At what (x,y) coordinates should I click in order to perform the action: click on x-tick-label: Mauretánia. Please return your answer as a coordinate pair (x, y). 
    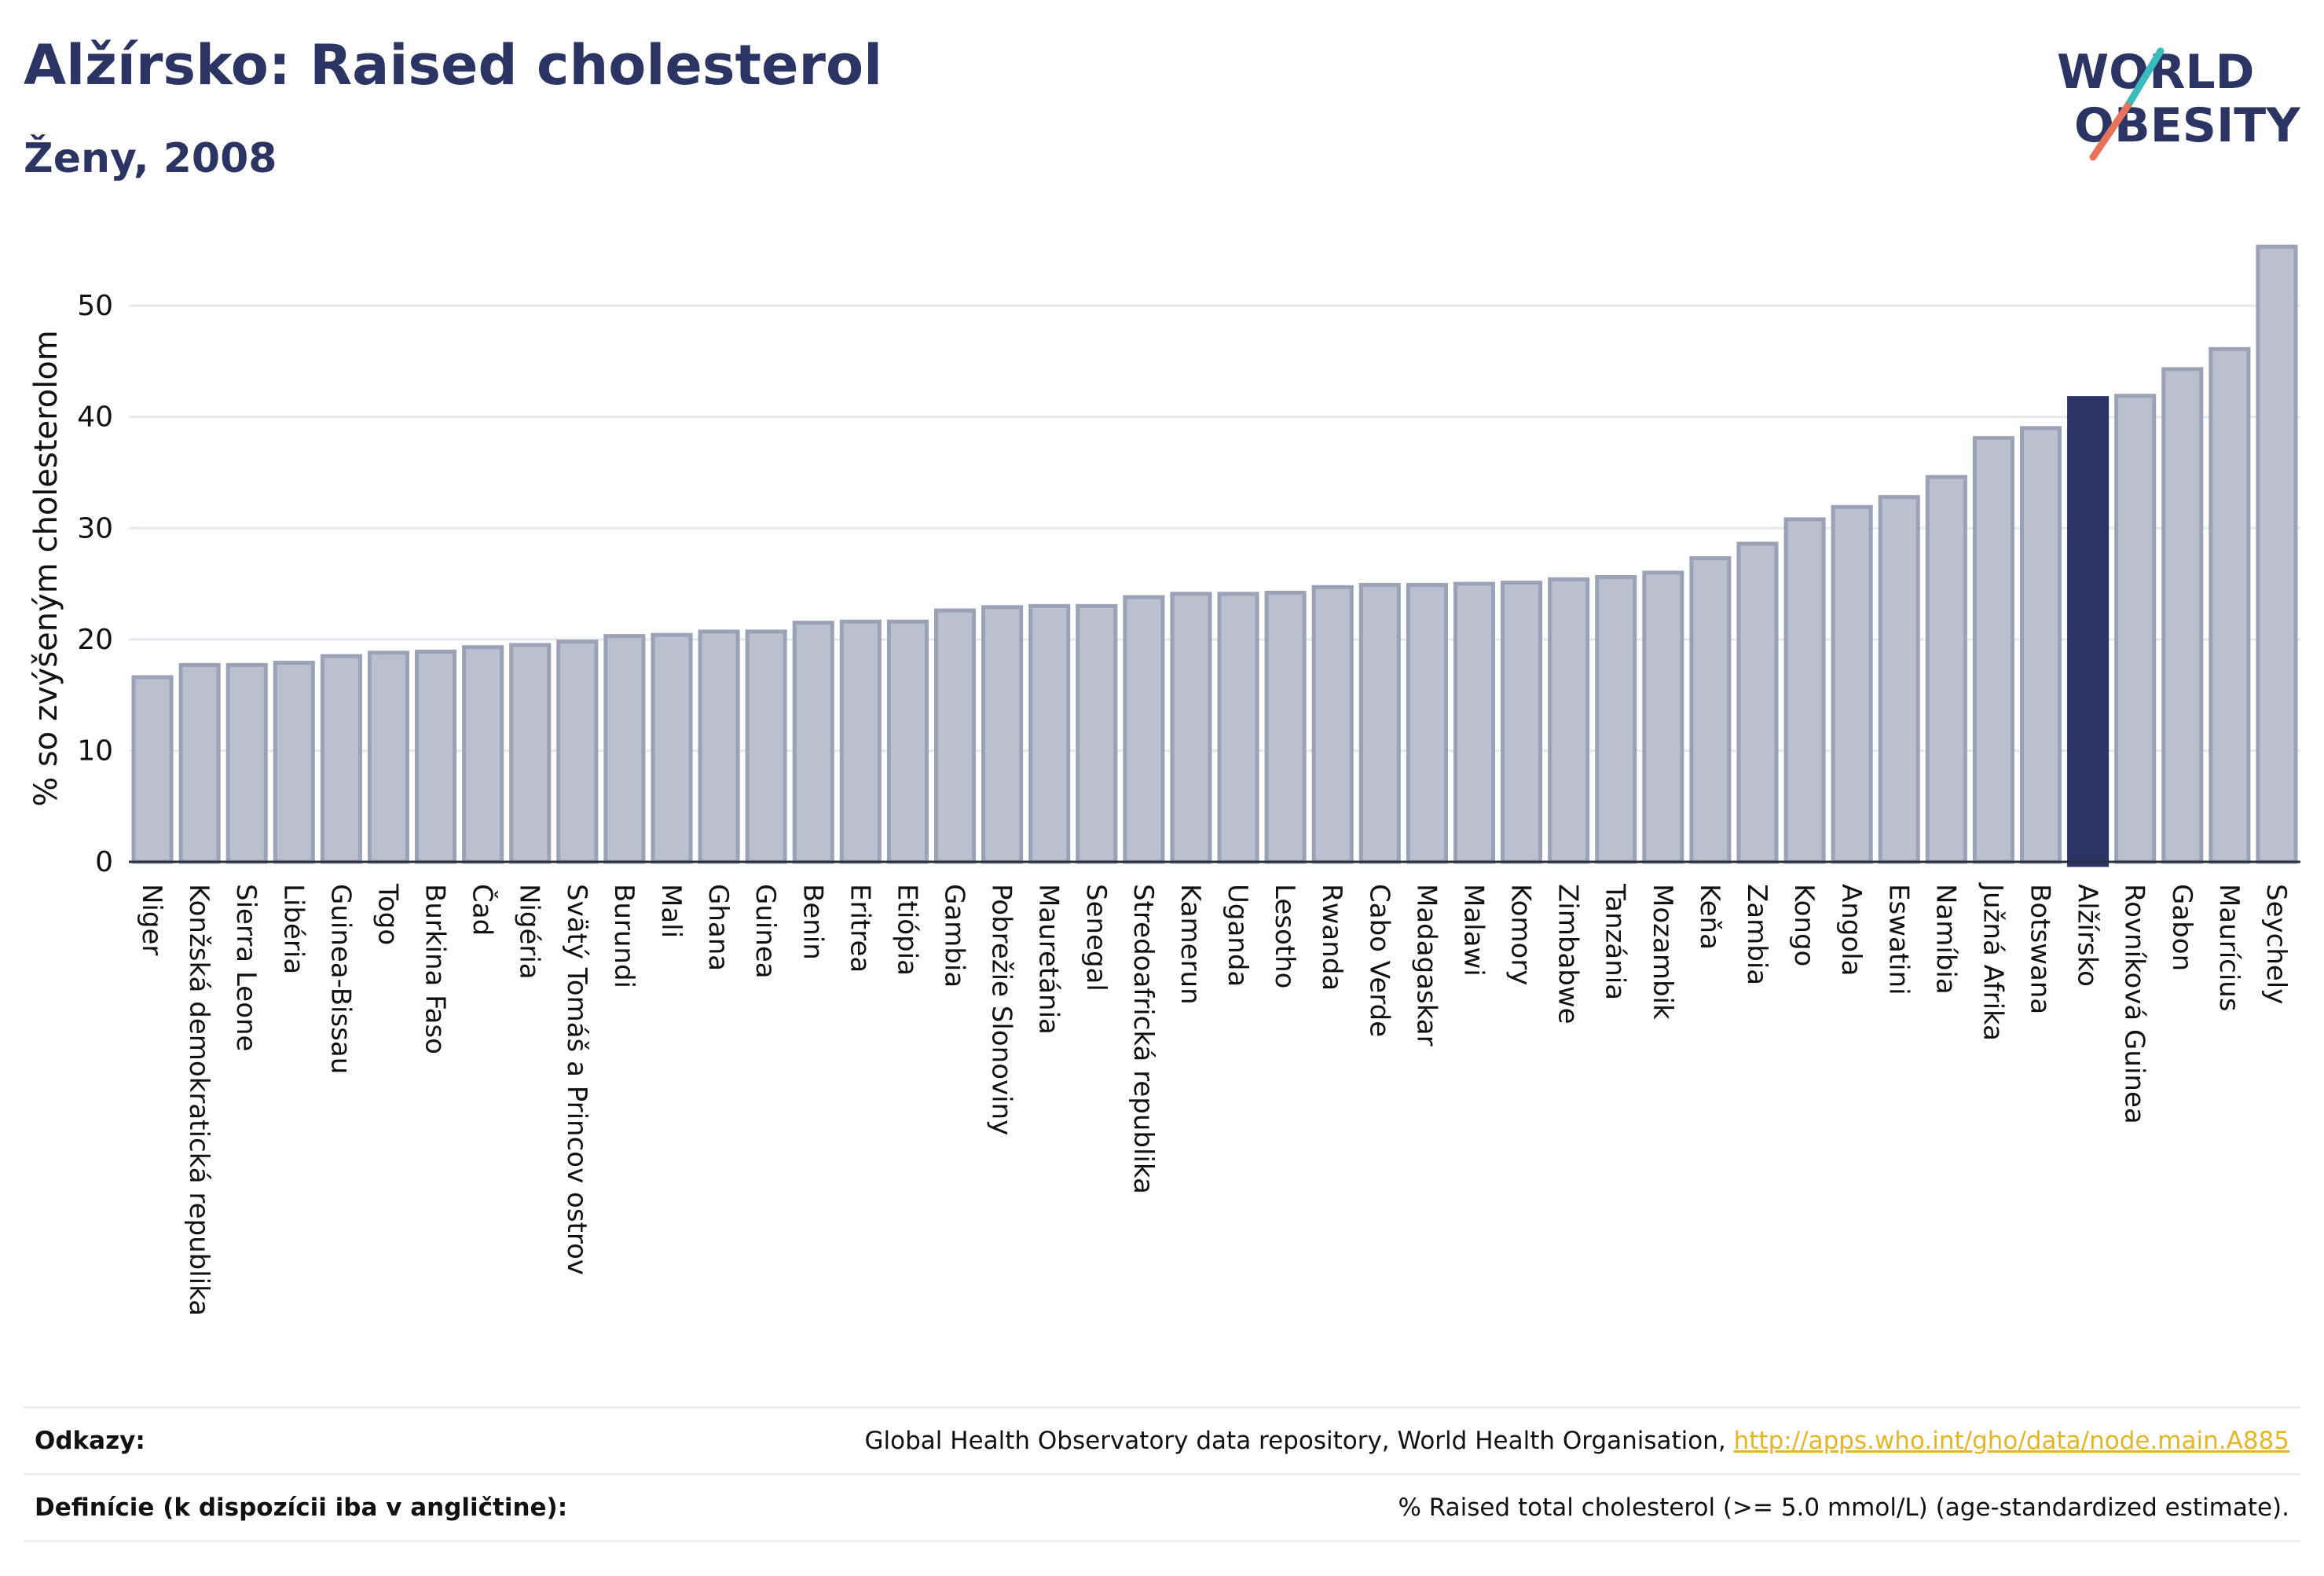
    Looking at the image, I should click on (1049, 959).